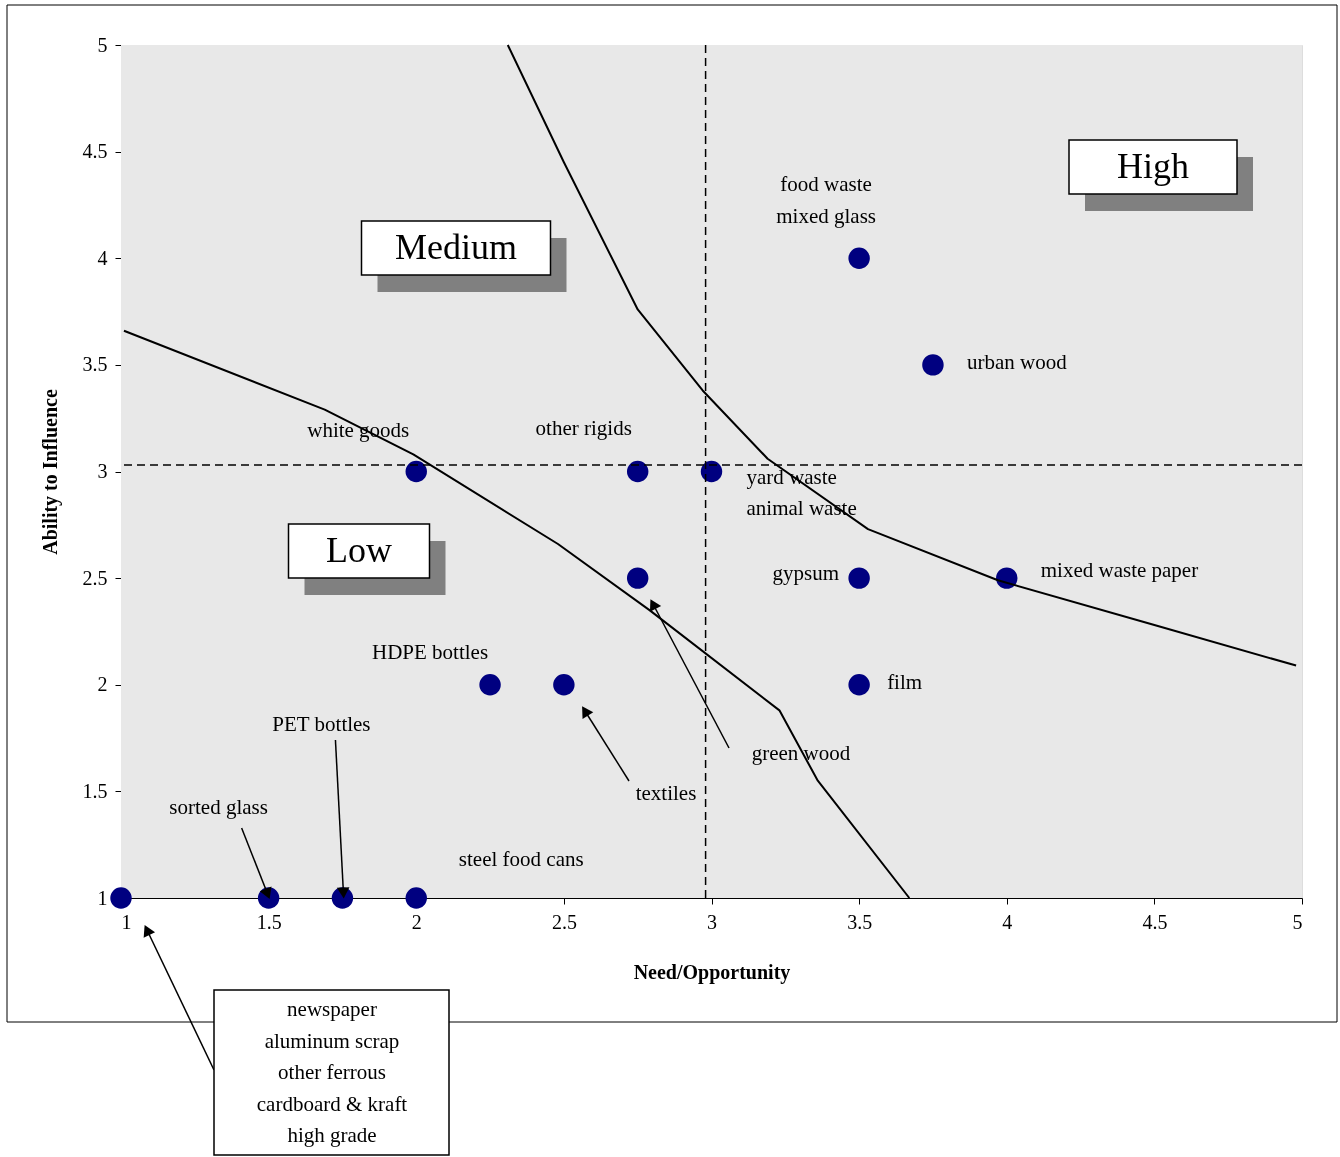 The width and height of the screenshot is (1340, 1157). Describe the element at coordinates (102, 897) in the screenshot. I see `y-tick-label: 1` at that location.